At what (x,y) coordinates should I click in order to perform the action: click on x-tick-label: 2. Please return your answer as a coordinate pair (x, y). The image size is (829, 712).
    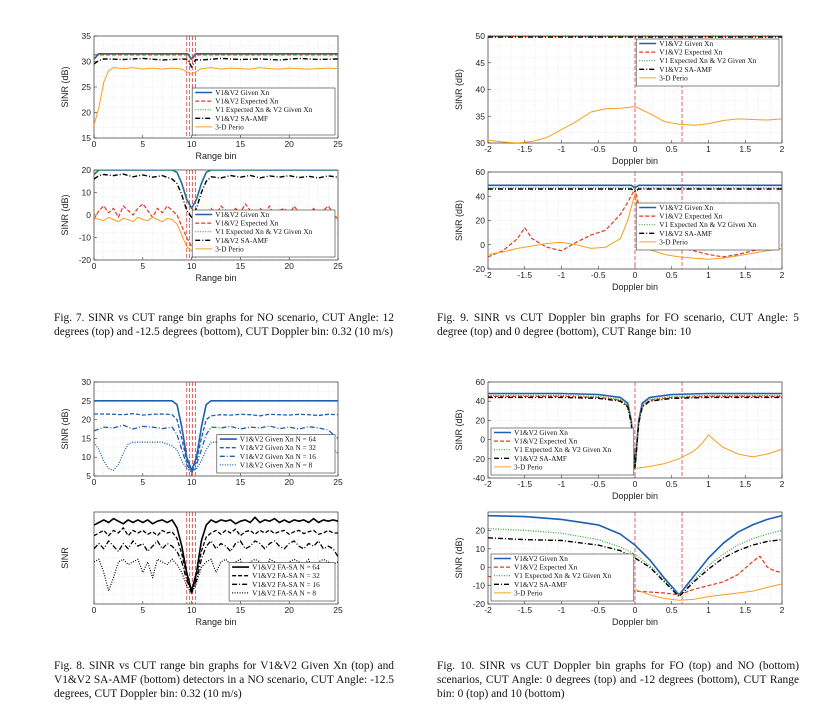
    Looking at the image, I should click on (782, 149).